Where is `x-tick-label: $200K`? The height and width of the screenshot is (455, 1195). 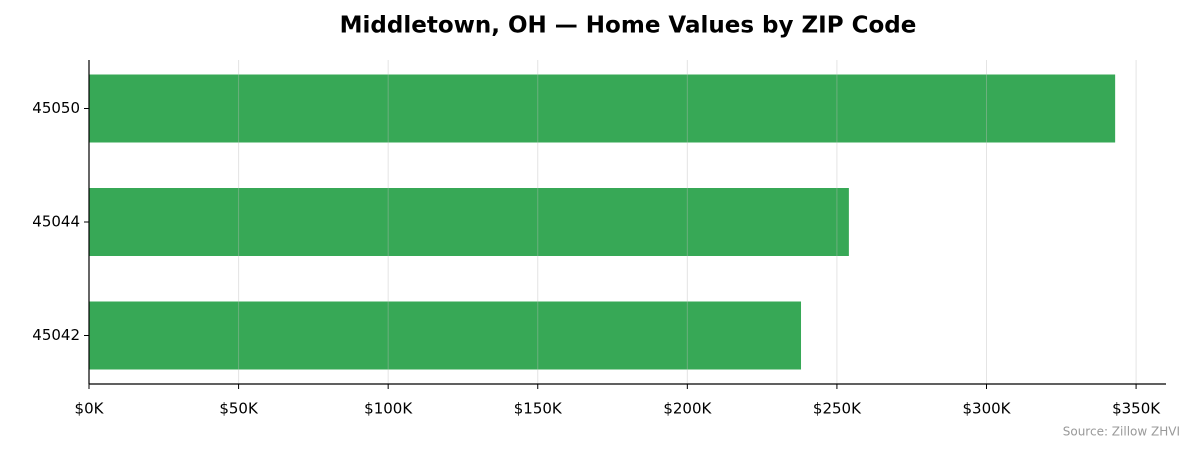 x-tick-label: $200K is located at coordinates (687, 409).